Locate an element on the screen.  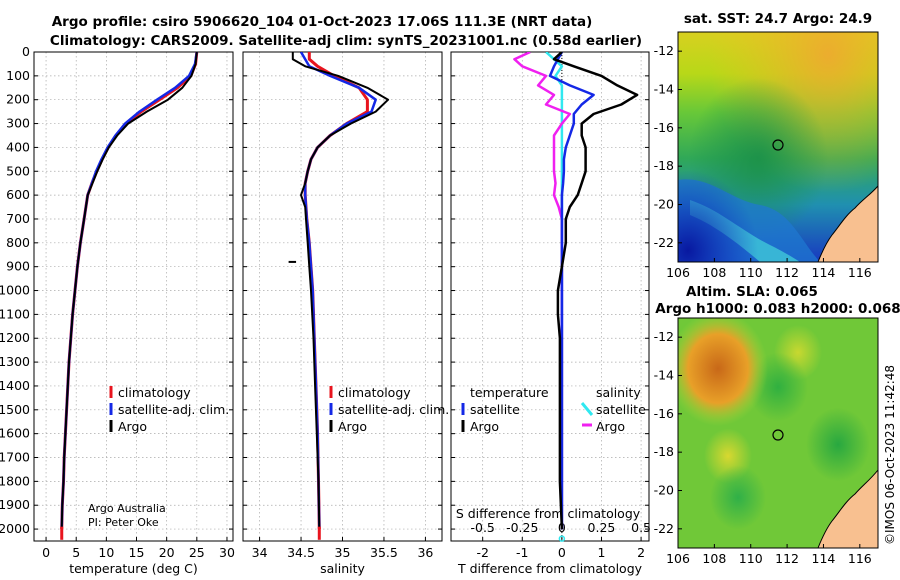
s-tick-label: -0.25 is located at coordinates (522, 527).